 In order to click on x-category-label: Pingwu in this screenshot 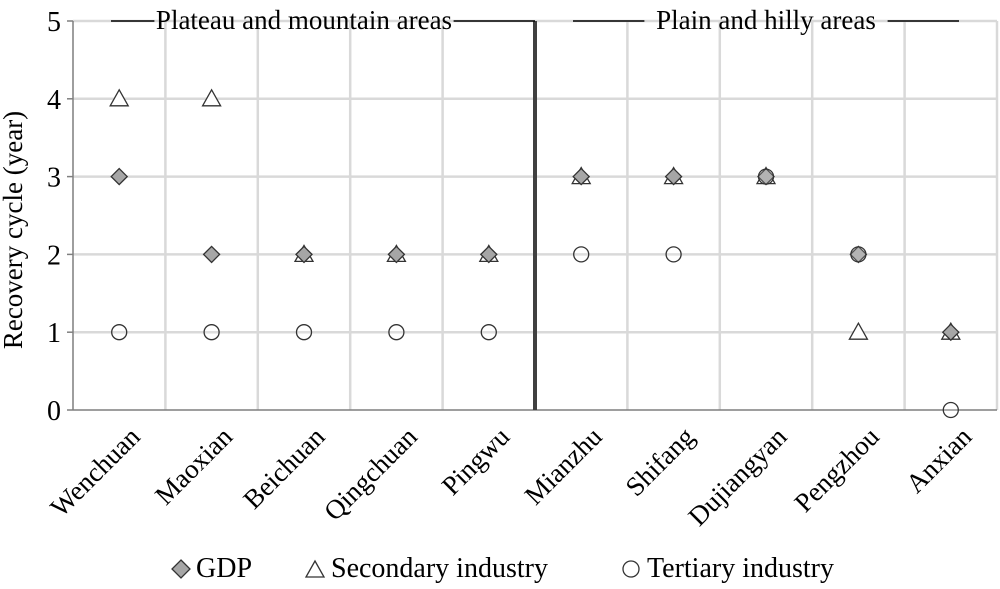, I will do `click(476, 461)`.